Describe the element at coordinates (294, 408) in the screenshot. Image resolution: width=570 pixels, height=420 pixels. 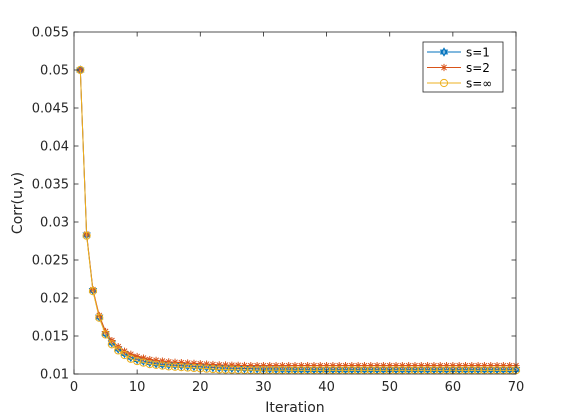
I see `x-axis-label: Iteration` at that location.